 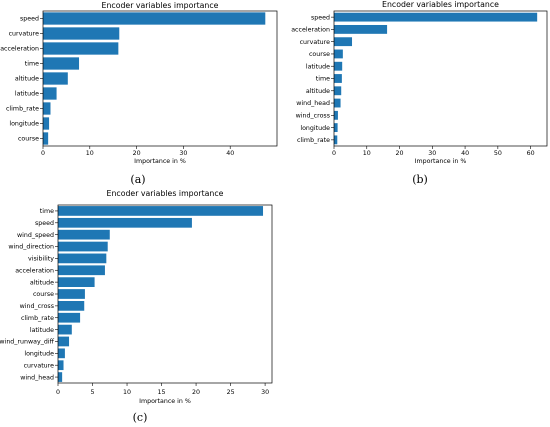 What do you see at coordinates (31, 247) in the screenshot?
I see `category-label: wind_direction` at bounding box center [31, 247].